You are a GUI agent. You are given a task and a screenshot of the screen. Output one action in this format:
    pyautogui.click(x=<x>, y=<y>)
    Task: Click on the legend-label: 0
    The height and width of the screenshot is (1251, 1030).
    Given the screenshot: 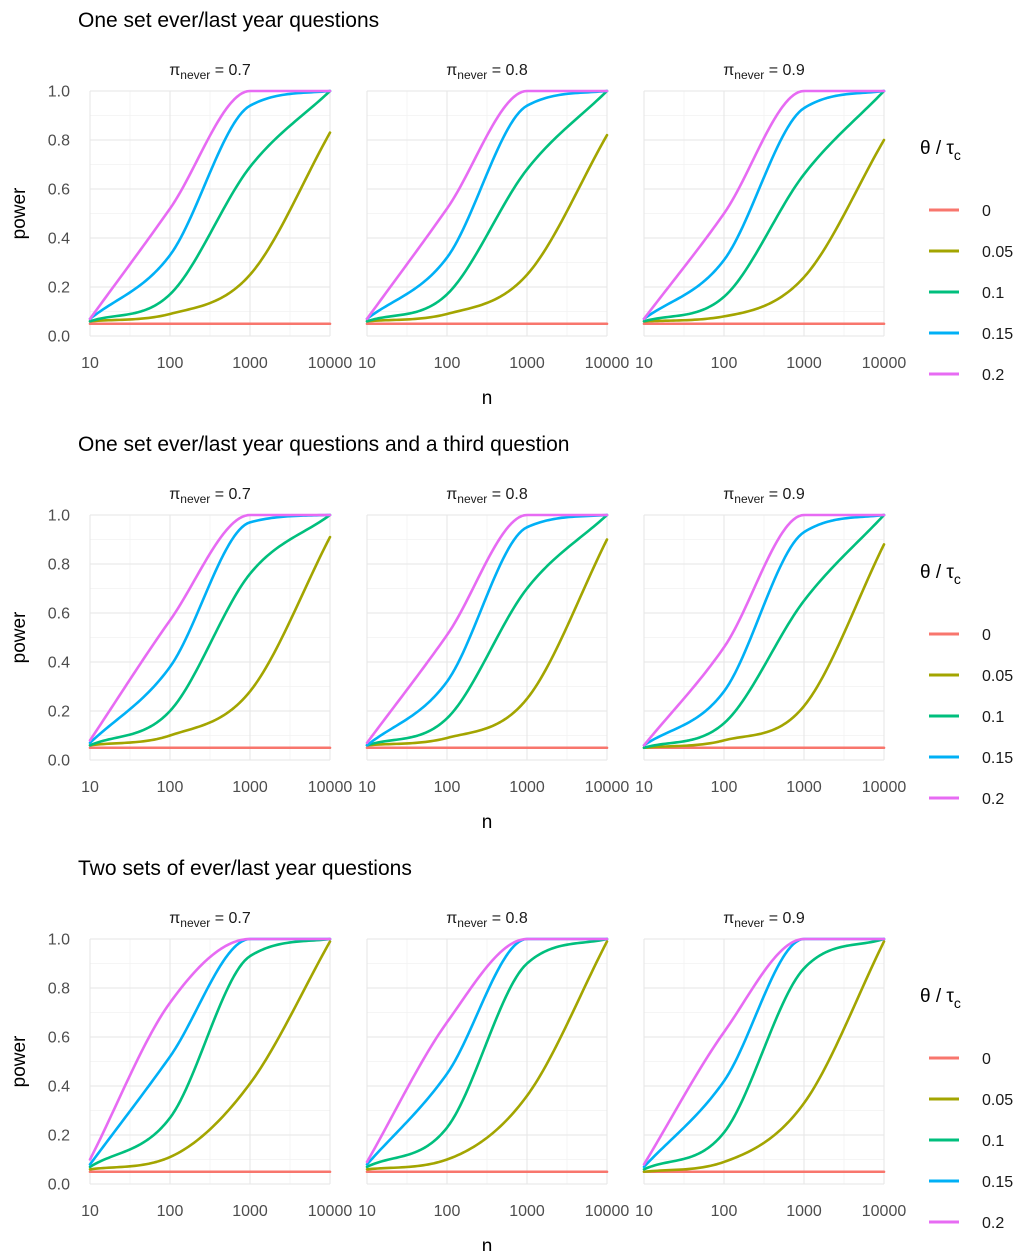 What is the action you would take?
    pyautogui.click(x=986, y=211)
    